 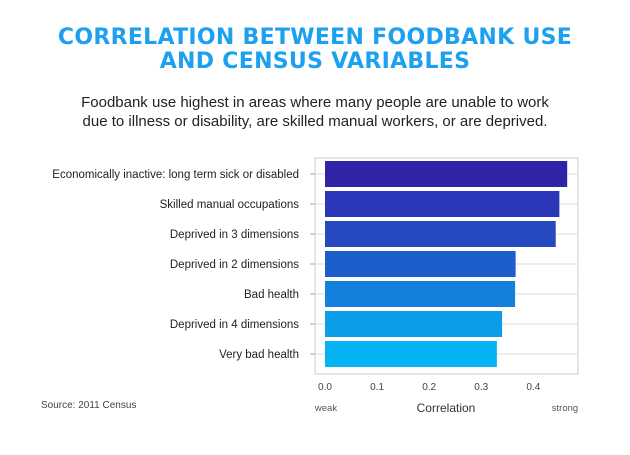 I want to click on category-label: Very bad health, so click(x=259, y=355).